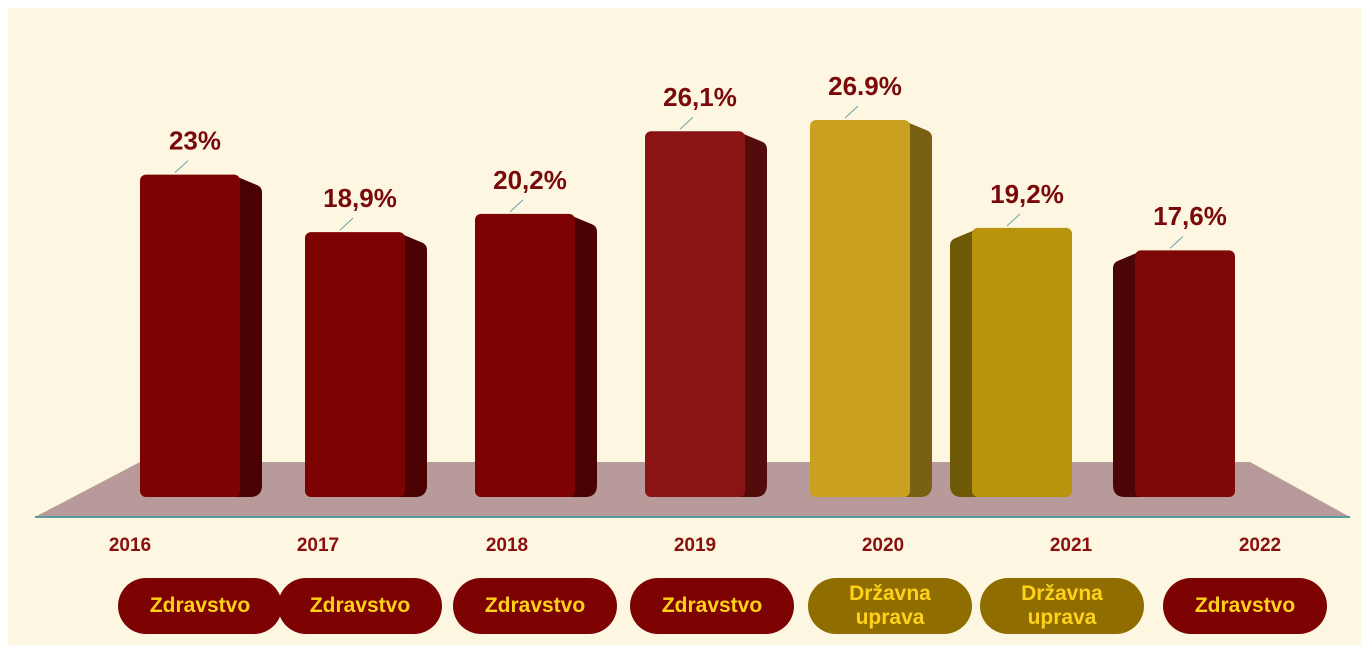  Describe the element at coordinates (1260, 545) in the screenshot. I see `x-tick-label: 2022` at that location.